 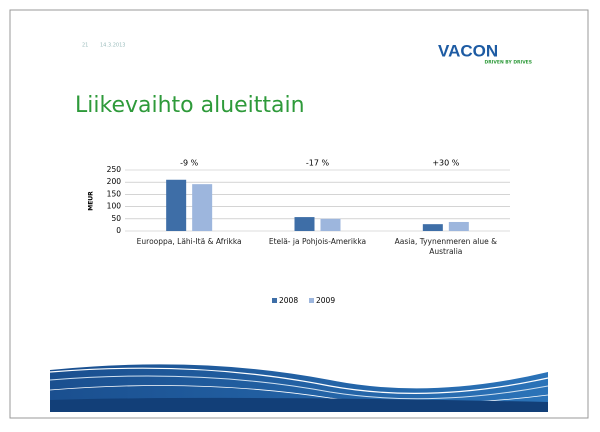 I want to click on wave-decoration, so click(x=299, y=388).